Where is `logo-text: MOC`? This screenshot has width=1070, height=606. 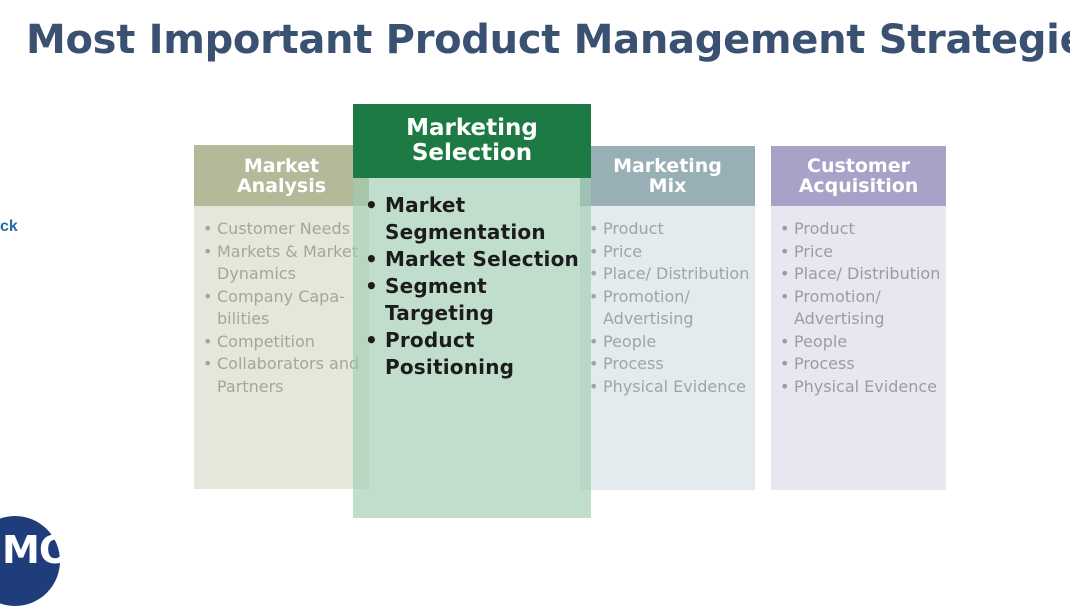
logo-text: MOC is located at coordinates (50, 550).